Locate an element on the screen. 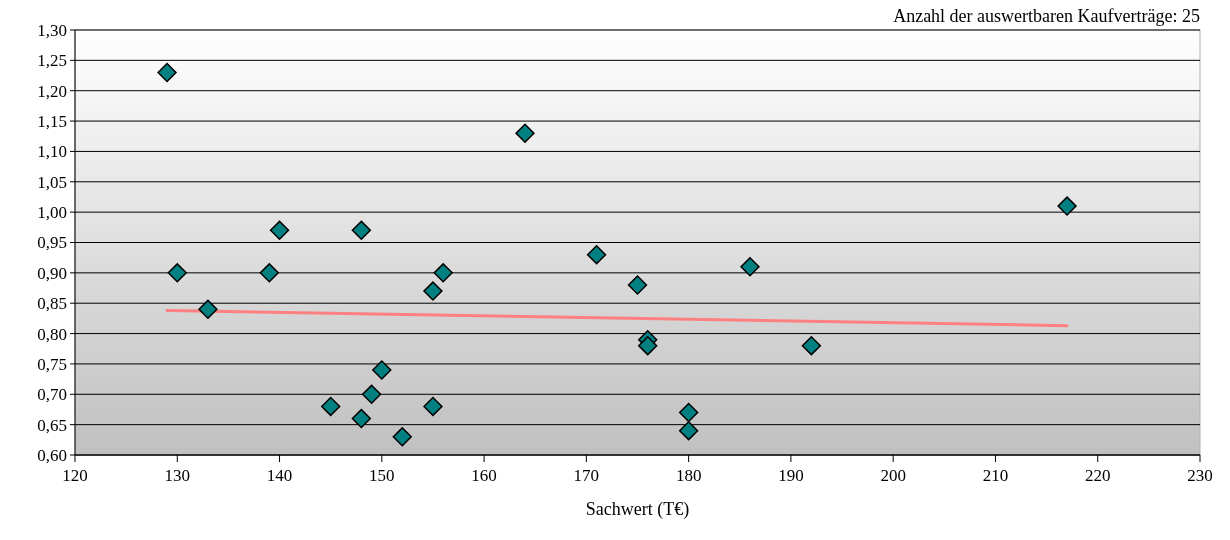 This screenshot has height=540, width=1230. x-tick-label: 120 is located at coordinates (75, 475).